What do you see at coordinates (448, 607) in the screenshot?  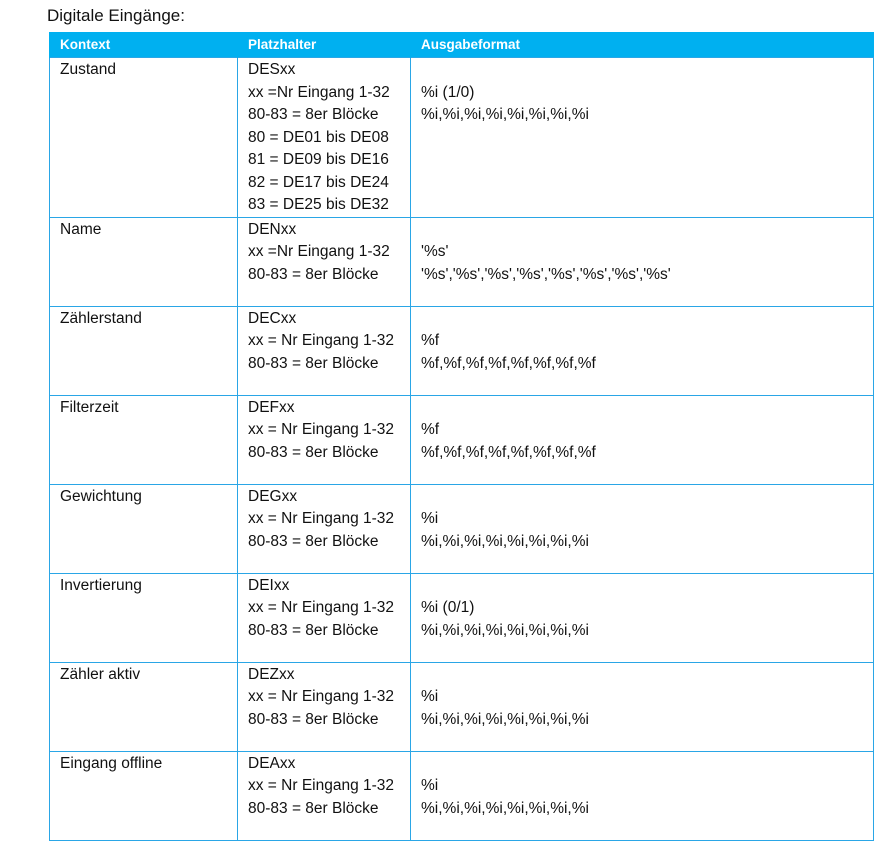 I see `format-line: %i (0/1)` at bounding box center [448, 607].